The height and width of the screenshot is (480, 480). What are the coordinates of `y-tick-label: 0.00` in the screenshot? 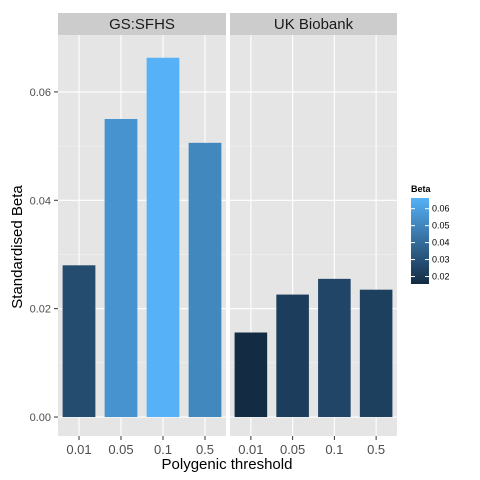 It's located at (40, 418).